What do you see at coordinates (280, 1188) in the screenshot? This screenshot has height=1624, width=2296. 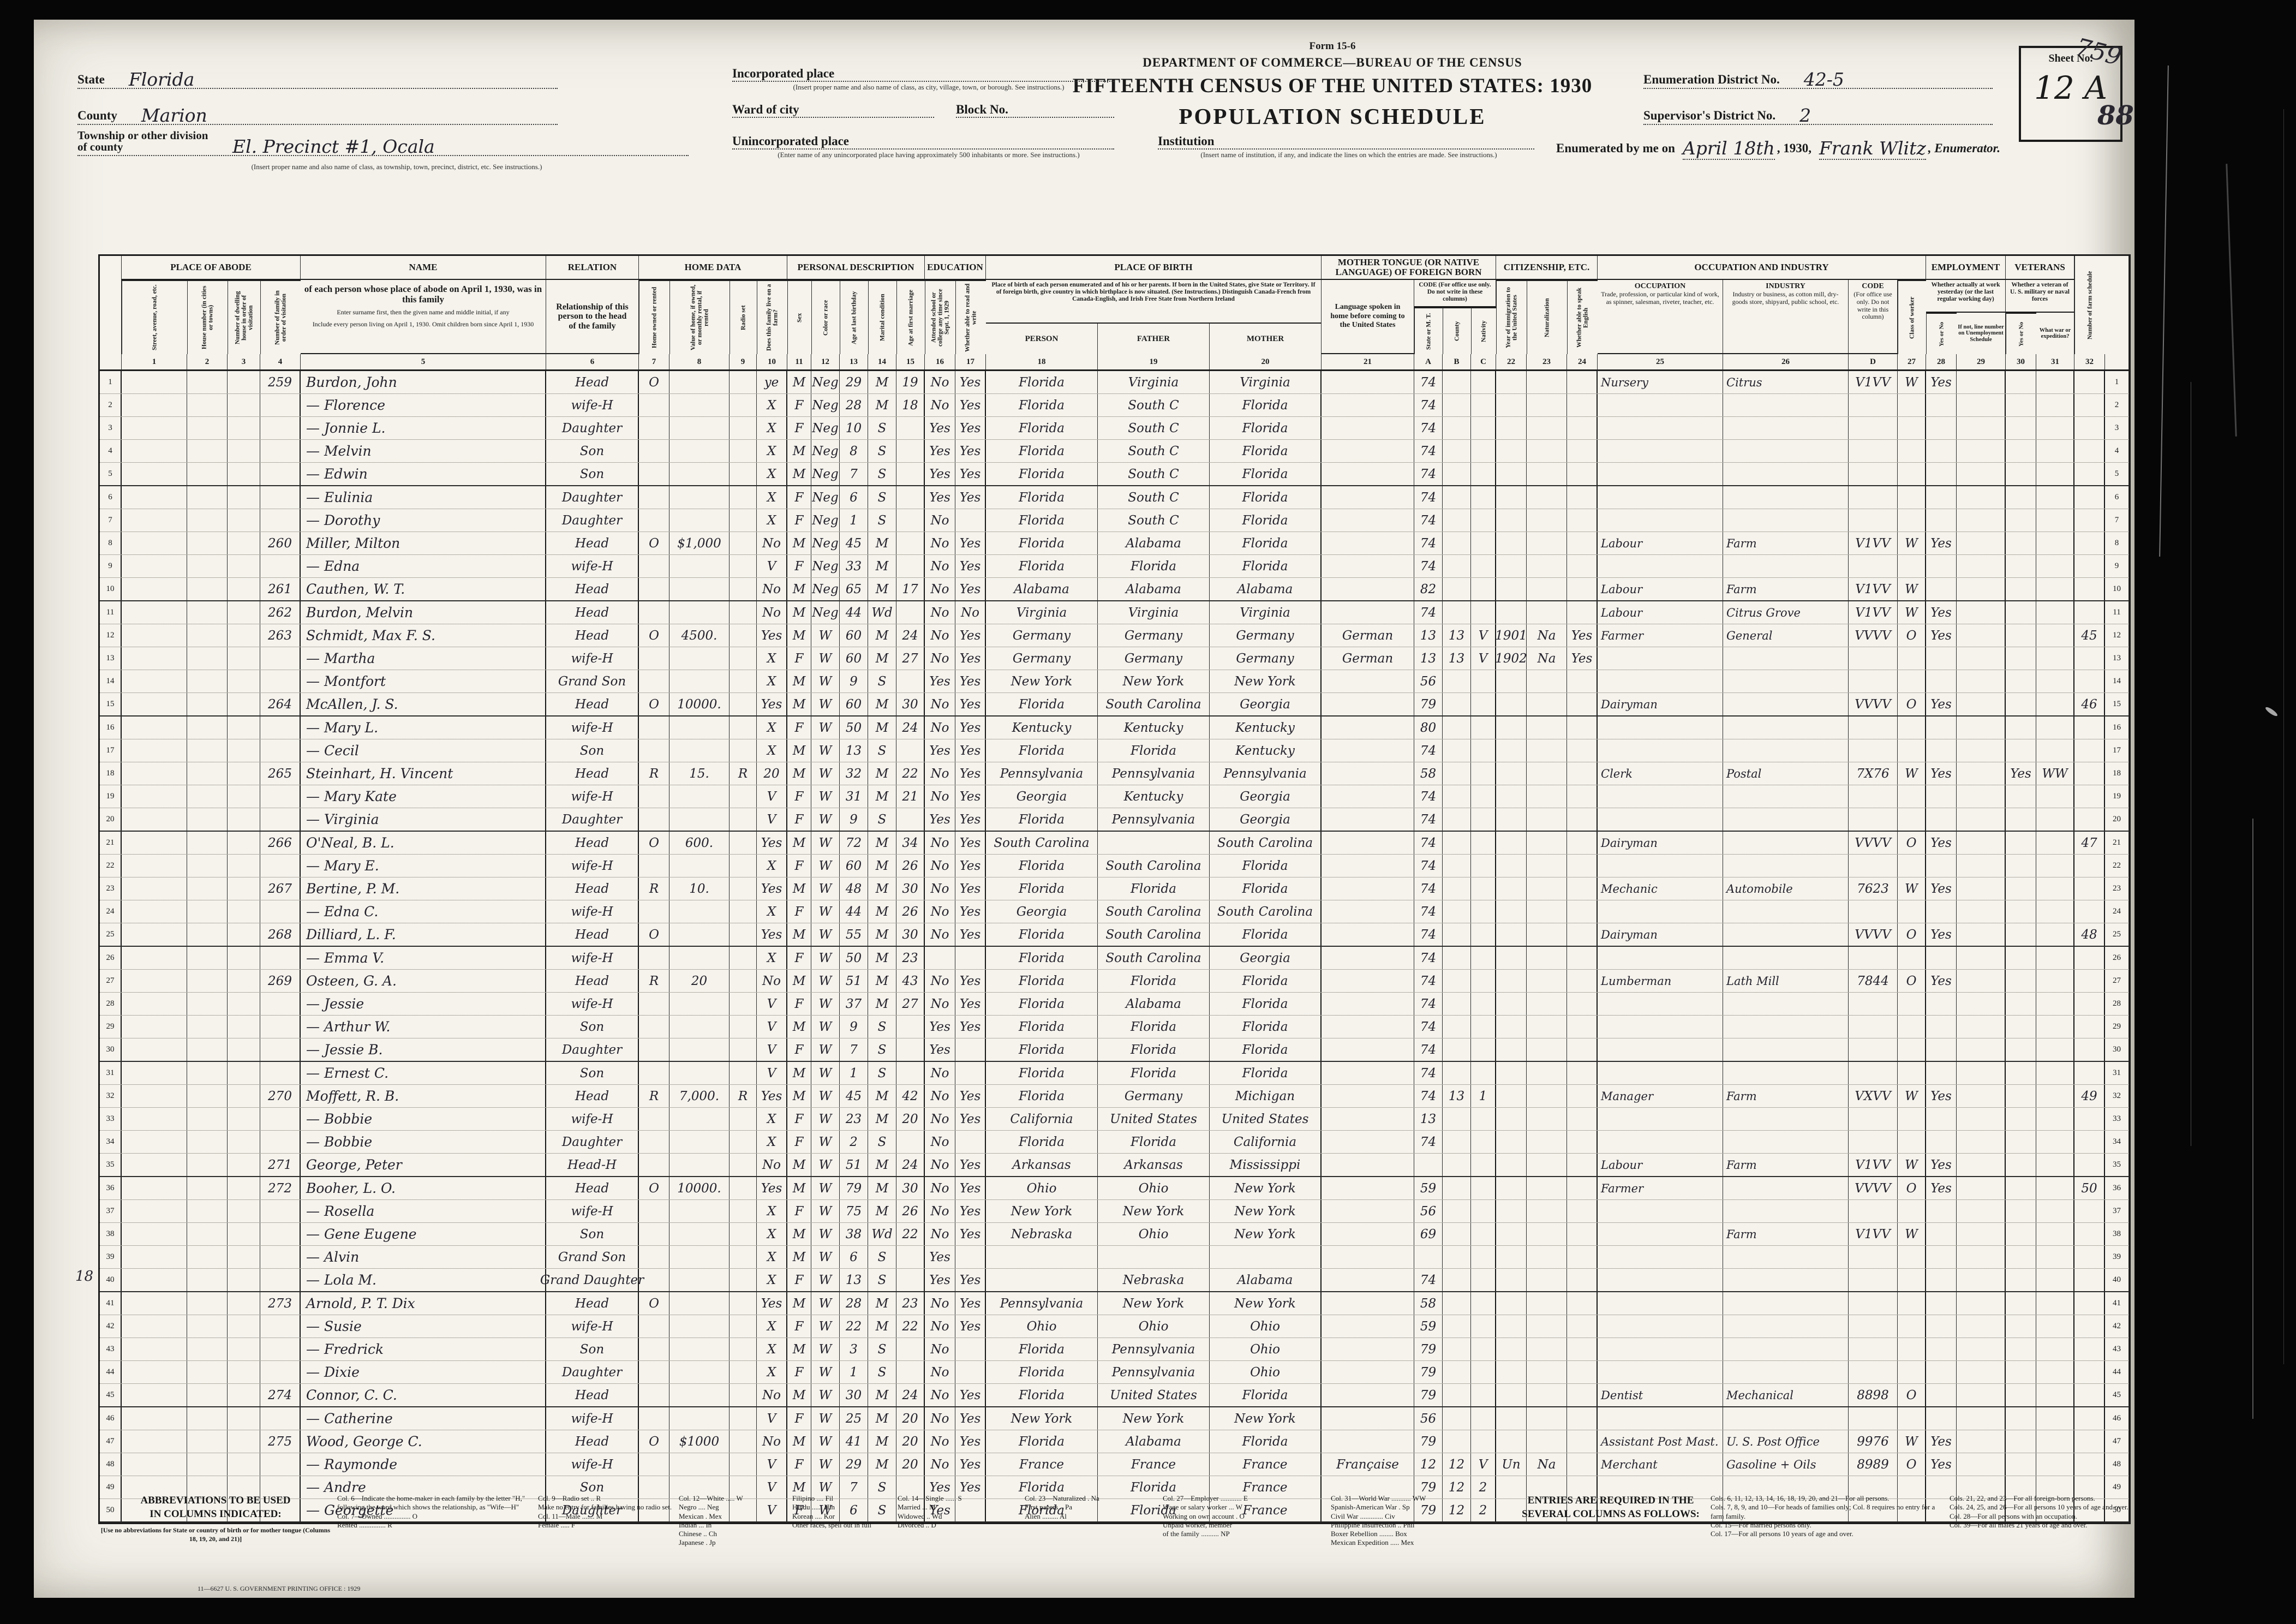 I see `table-cell: 272` at bounding box center [280, 1188].